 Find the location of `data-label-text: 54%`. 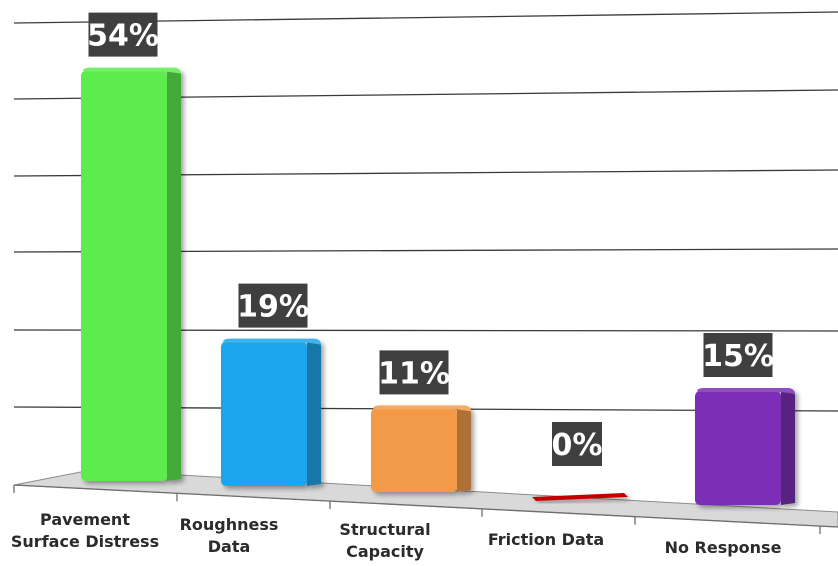

data-label-text: 54% is located at coordinates (123, 36).